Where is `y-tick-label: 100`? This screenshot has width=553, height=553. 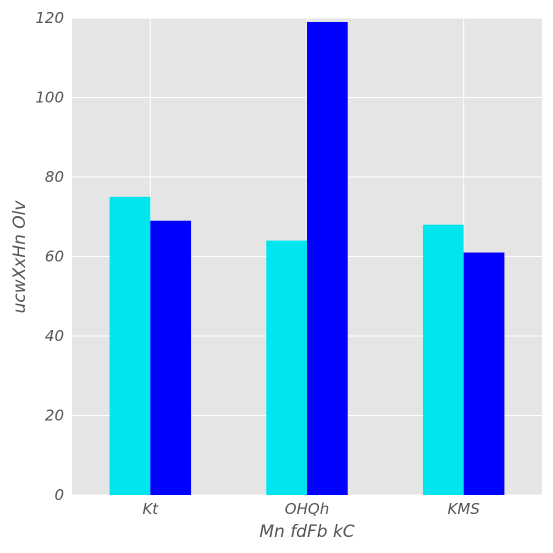
y-tick-label: 100 is located at coordinates (49, 98).